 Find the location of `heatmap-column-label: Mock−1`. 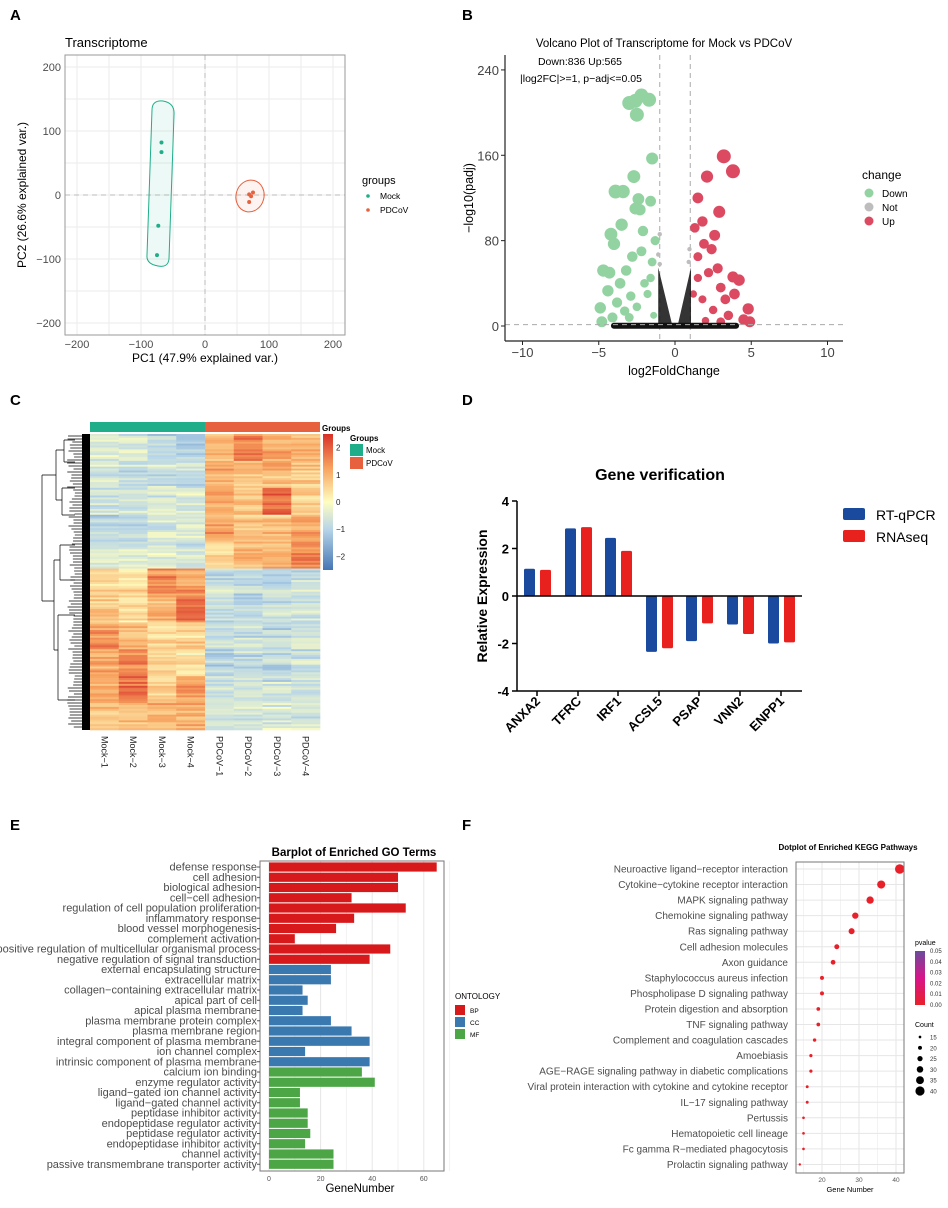

heatmap-column-label: Mock−1 is located at coordinates (104, 752).